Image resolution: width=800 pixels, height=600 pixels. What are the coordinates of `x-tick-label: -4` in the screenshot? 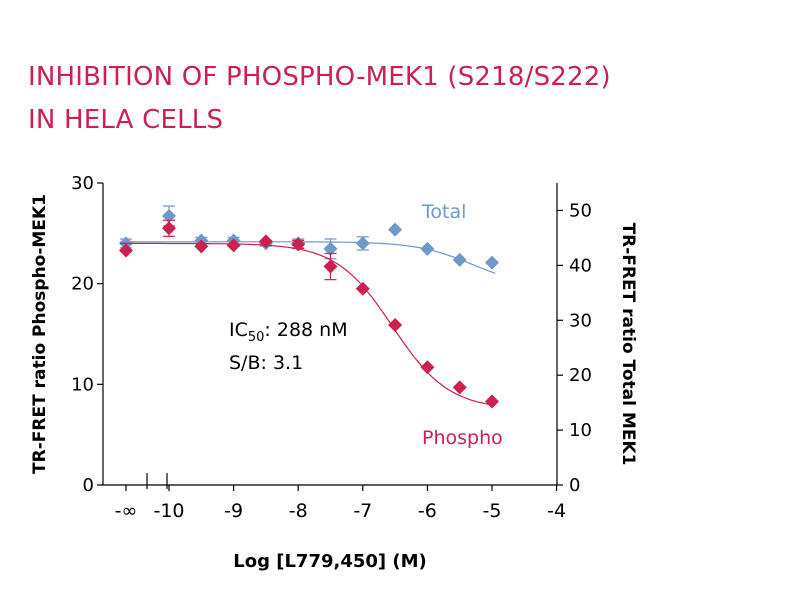 It's located at (556, 511).